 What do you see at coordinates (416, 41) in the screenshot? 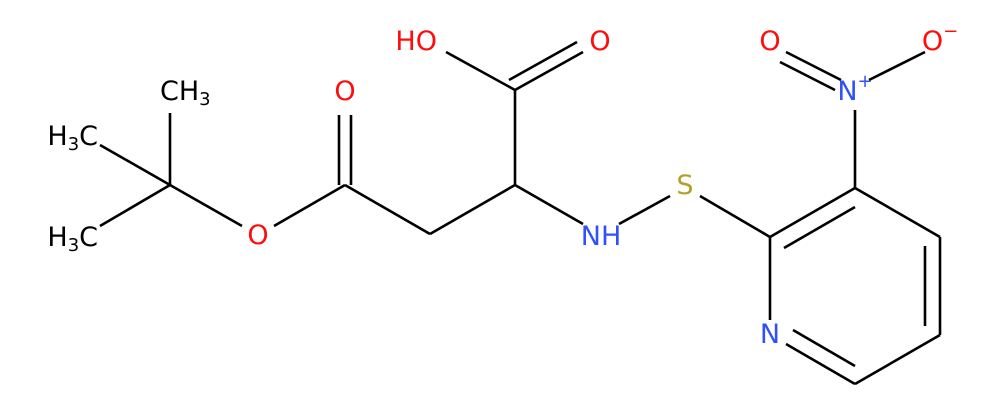
I see `hydroxyl-label: HO` at bounding box center [416, 41].